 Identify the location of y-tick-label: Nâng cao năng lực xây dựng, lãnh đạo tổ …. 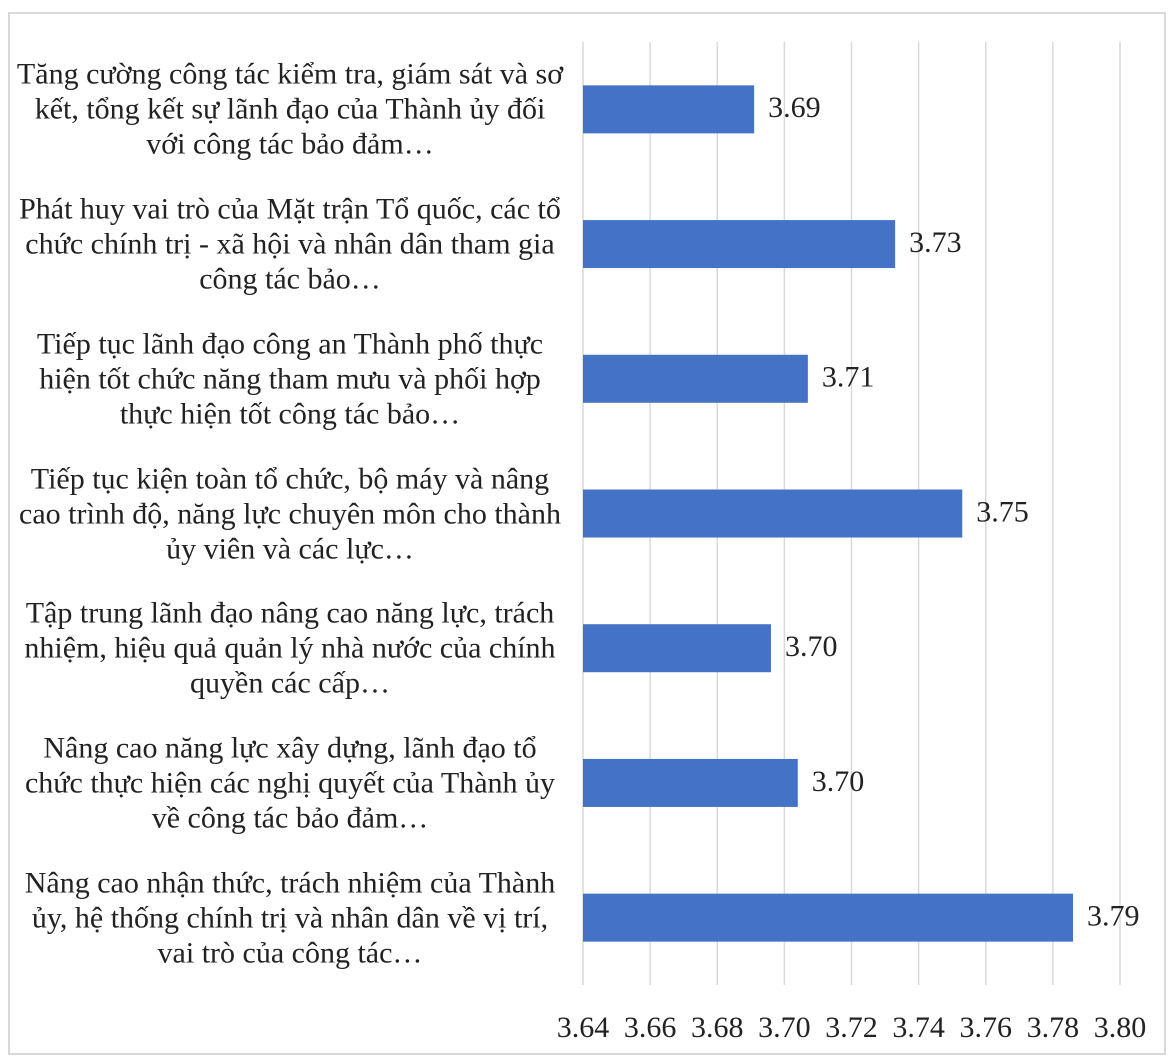
(290, 783).